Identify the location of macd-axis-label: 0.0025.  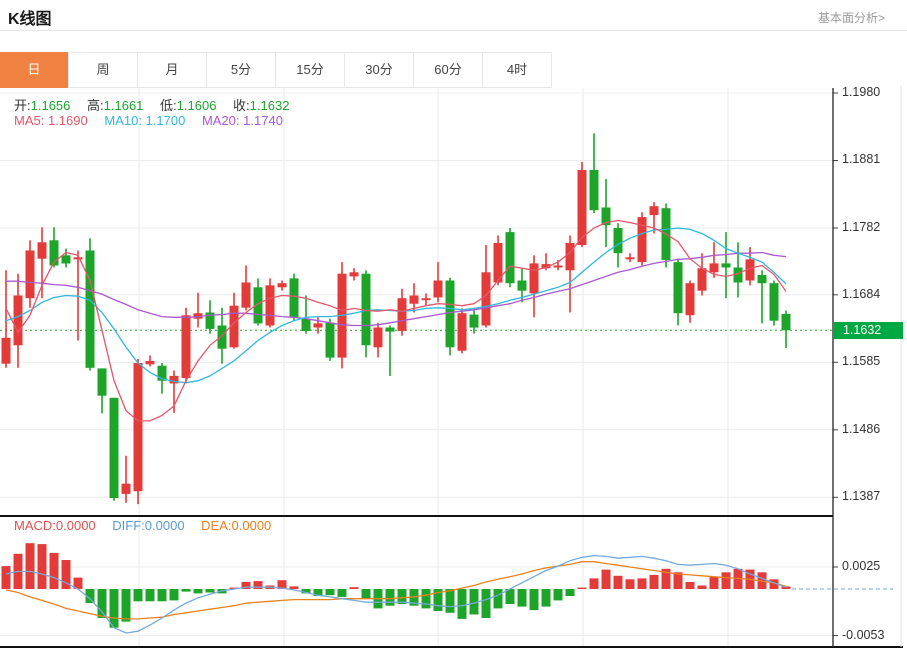
(861, 566).